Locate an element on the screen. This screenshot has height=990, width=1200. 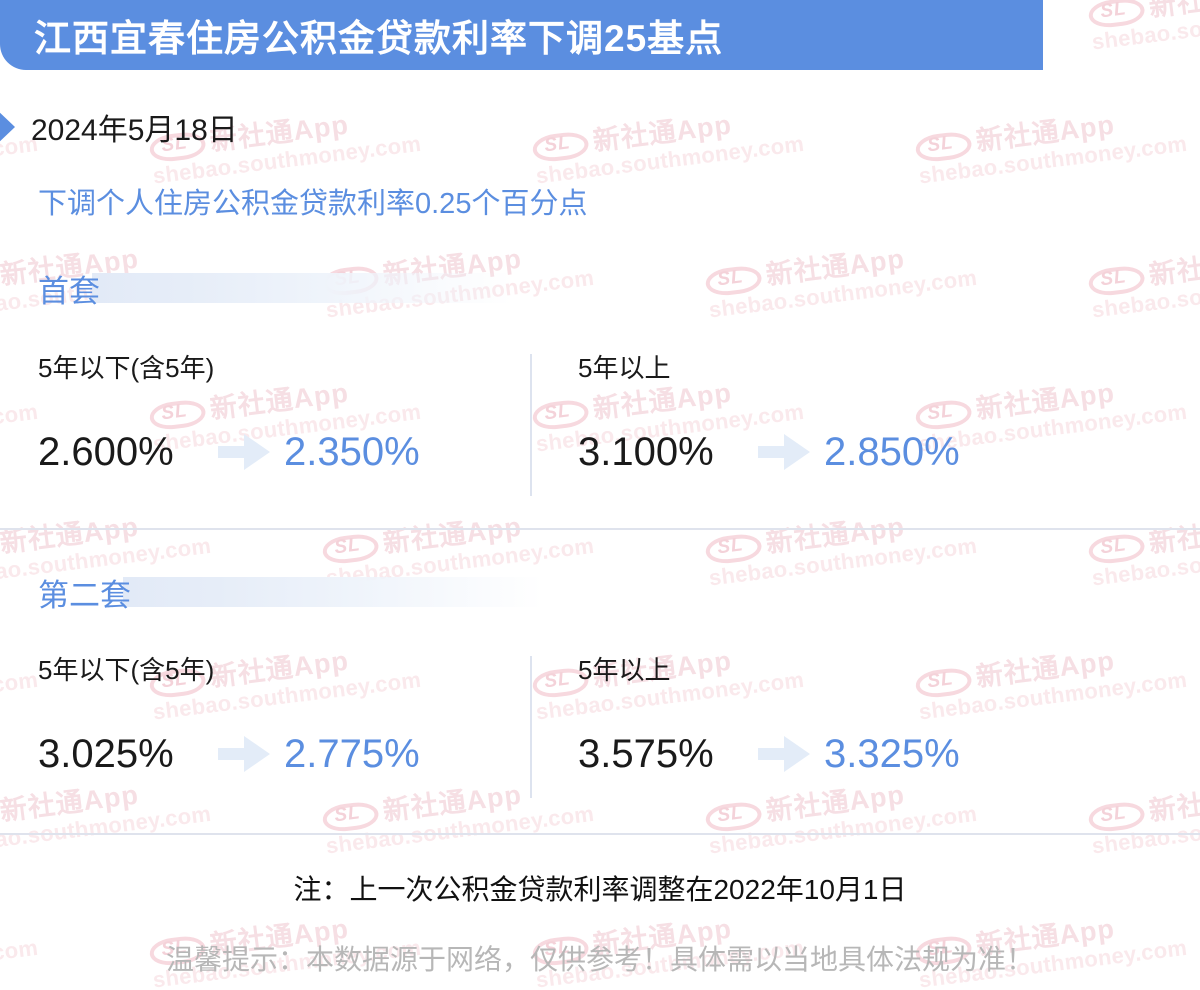
rate-line: 2.600% 2.350% is located at coordinates (284, 452).